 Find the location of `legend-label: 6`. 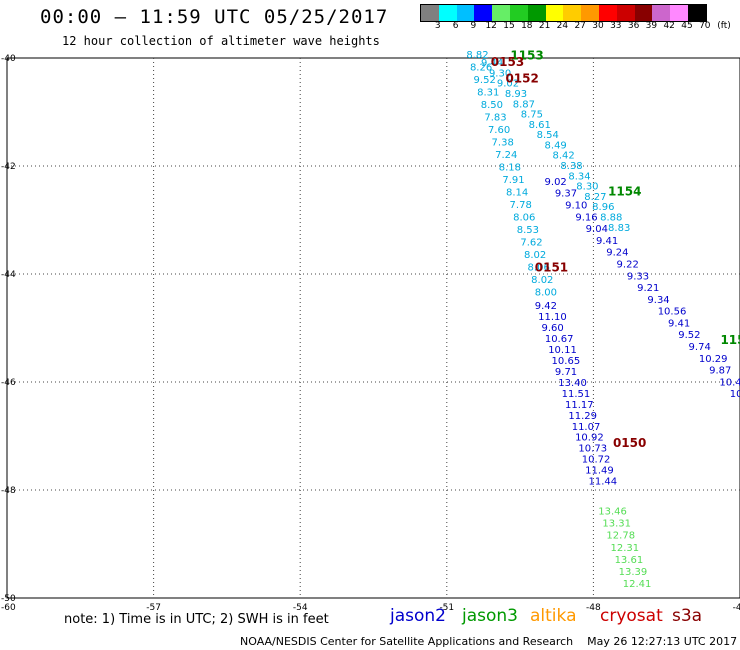

legend-label: 6 is located at coordinates (455, 26).